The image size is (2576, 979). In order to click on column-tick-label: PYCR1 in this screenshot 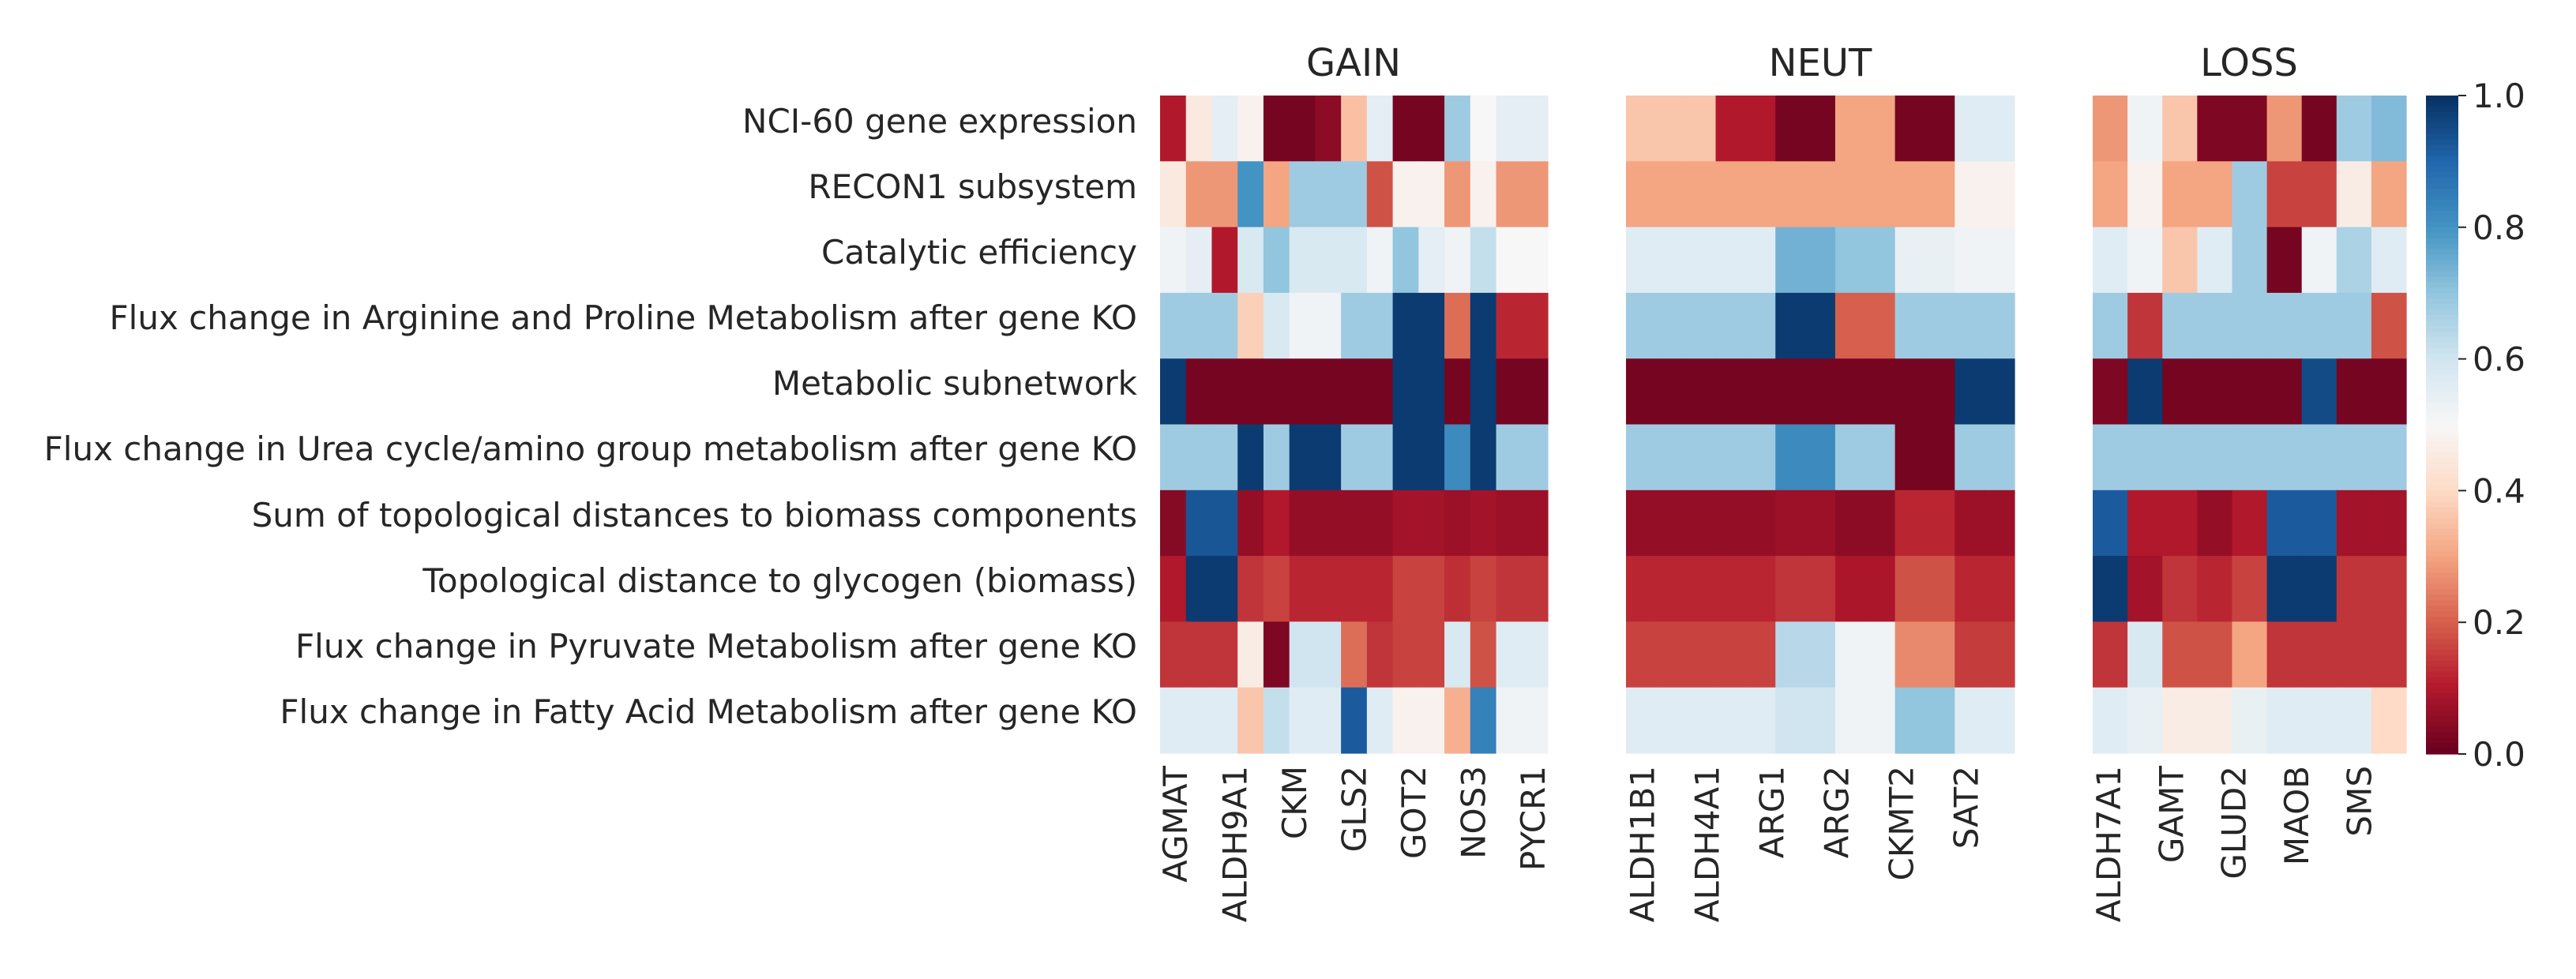, I will do `click(1533, 818)`.